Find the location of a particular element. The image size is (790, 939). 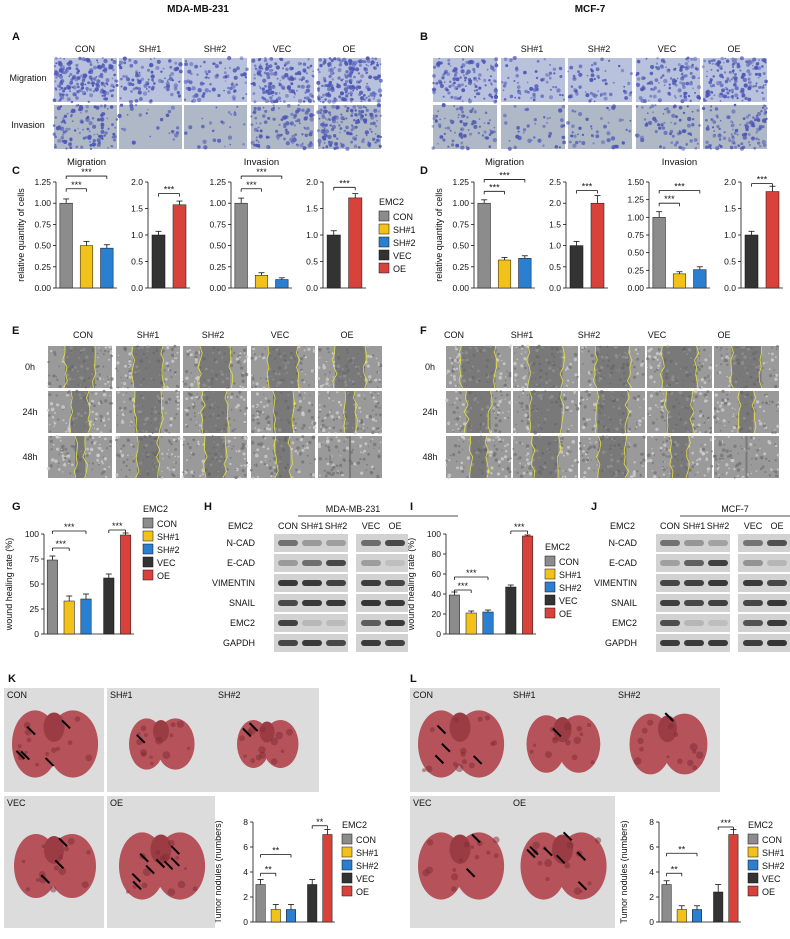

col-label-E-0: CON is located at coordinates (83, 335).